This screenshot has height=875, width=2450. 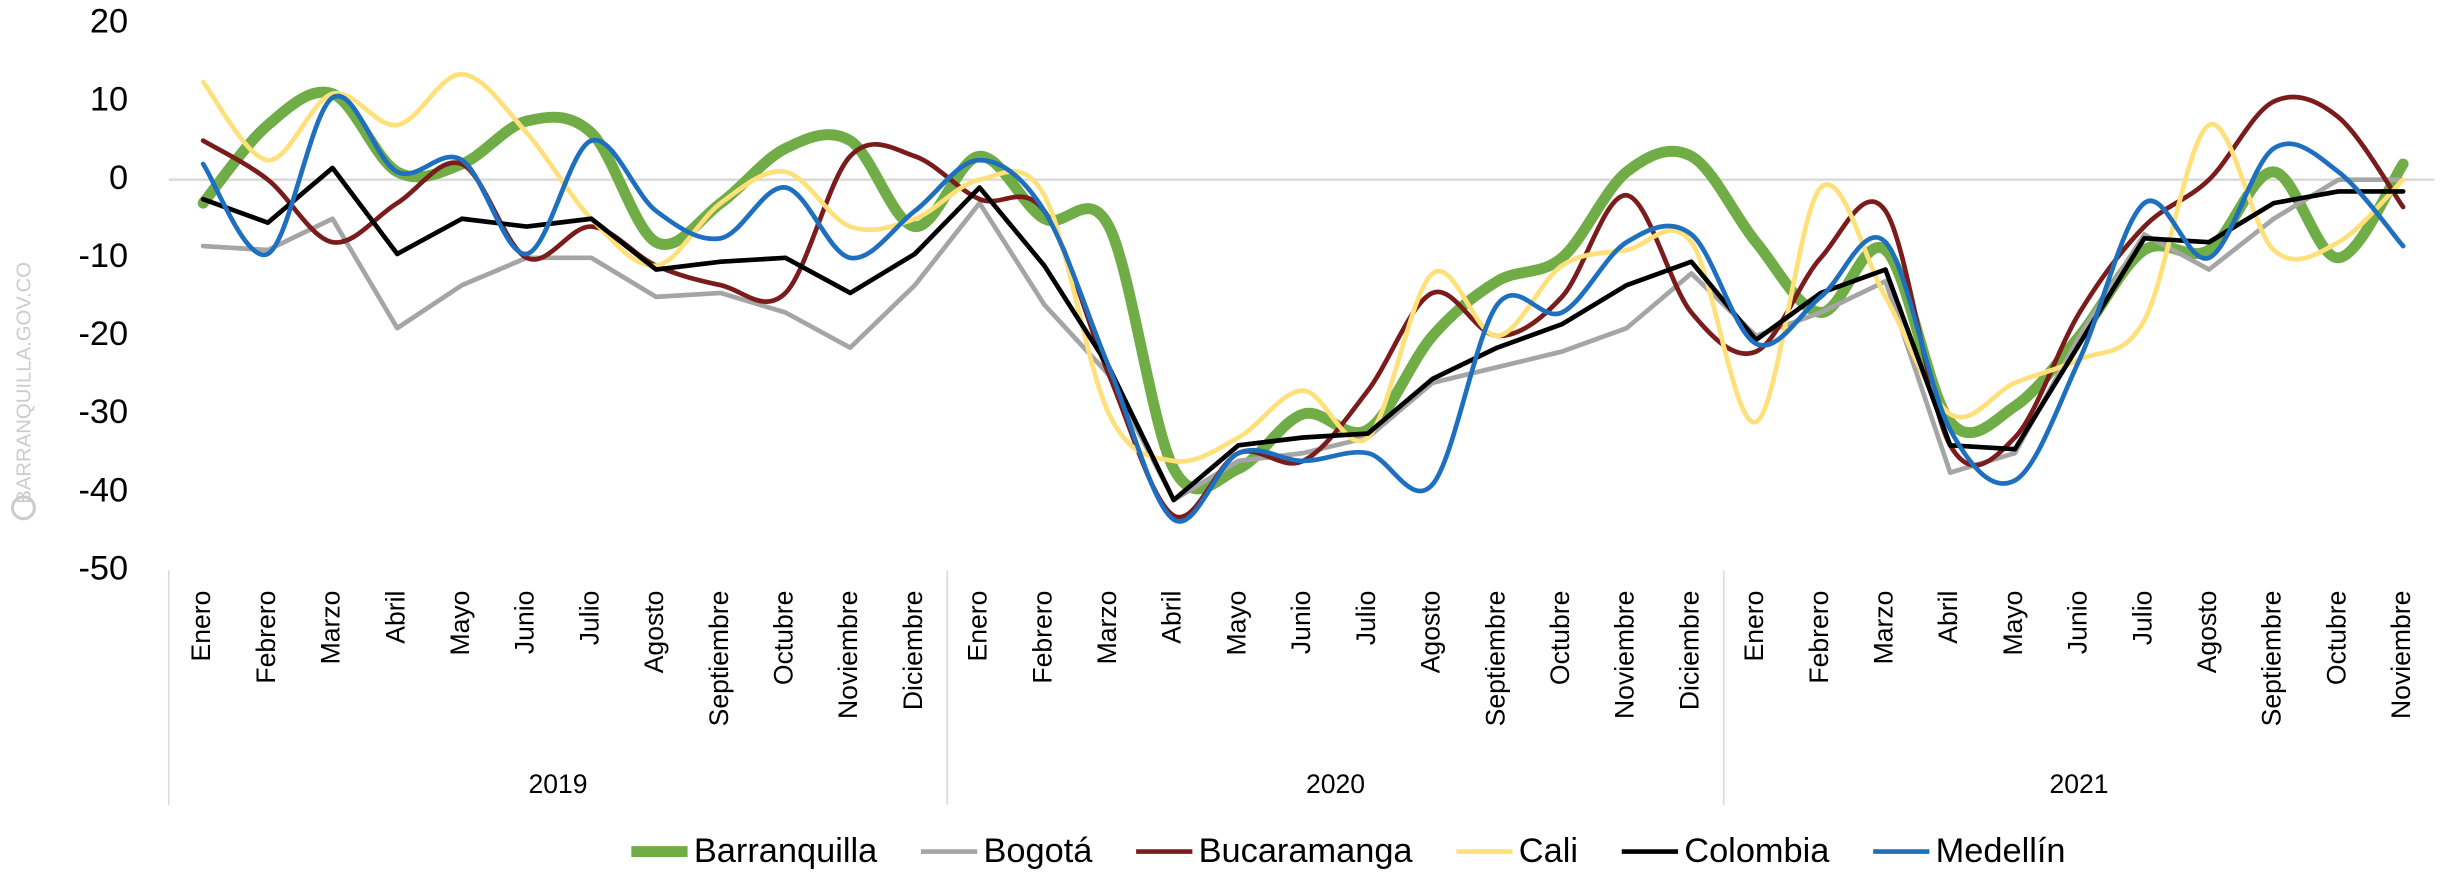 What do you see at coordinates (786, 851) in the screenshot?
I see `legend-label: Barranquilla` at bounding box center [786, 851].